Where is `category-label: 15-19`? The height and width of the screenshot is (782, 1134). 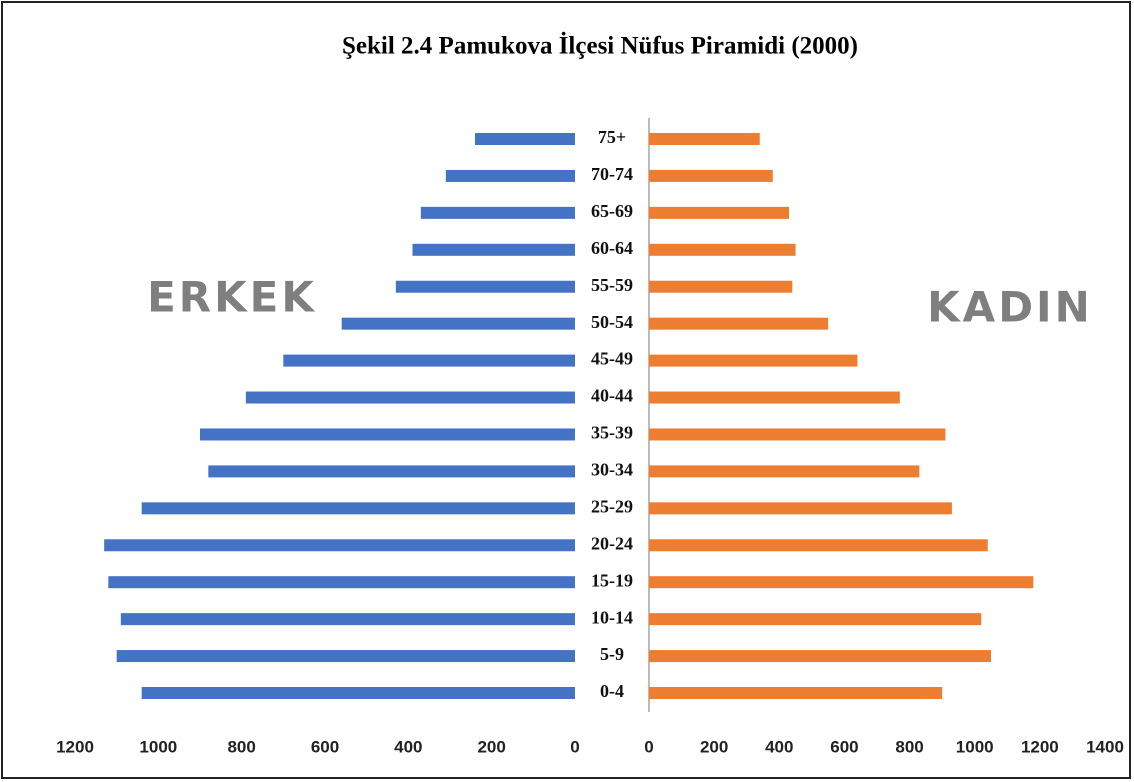 category-label: 15-19 is located at coordinates (612, 580).